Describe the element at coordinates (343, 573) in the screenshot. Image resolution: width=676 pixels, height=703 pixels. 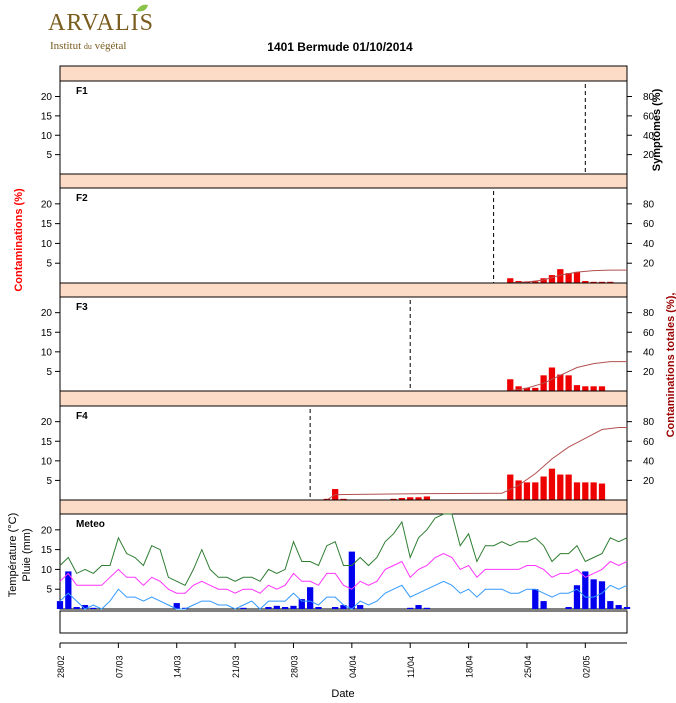
I see `tmean-line` at that location.